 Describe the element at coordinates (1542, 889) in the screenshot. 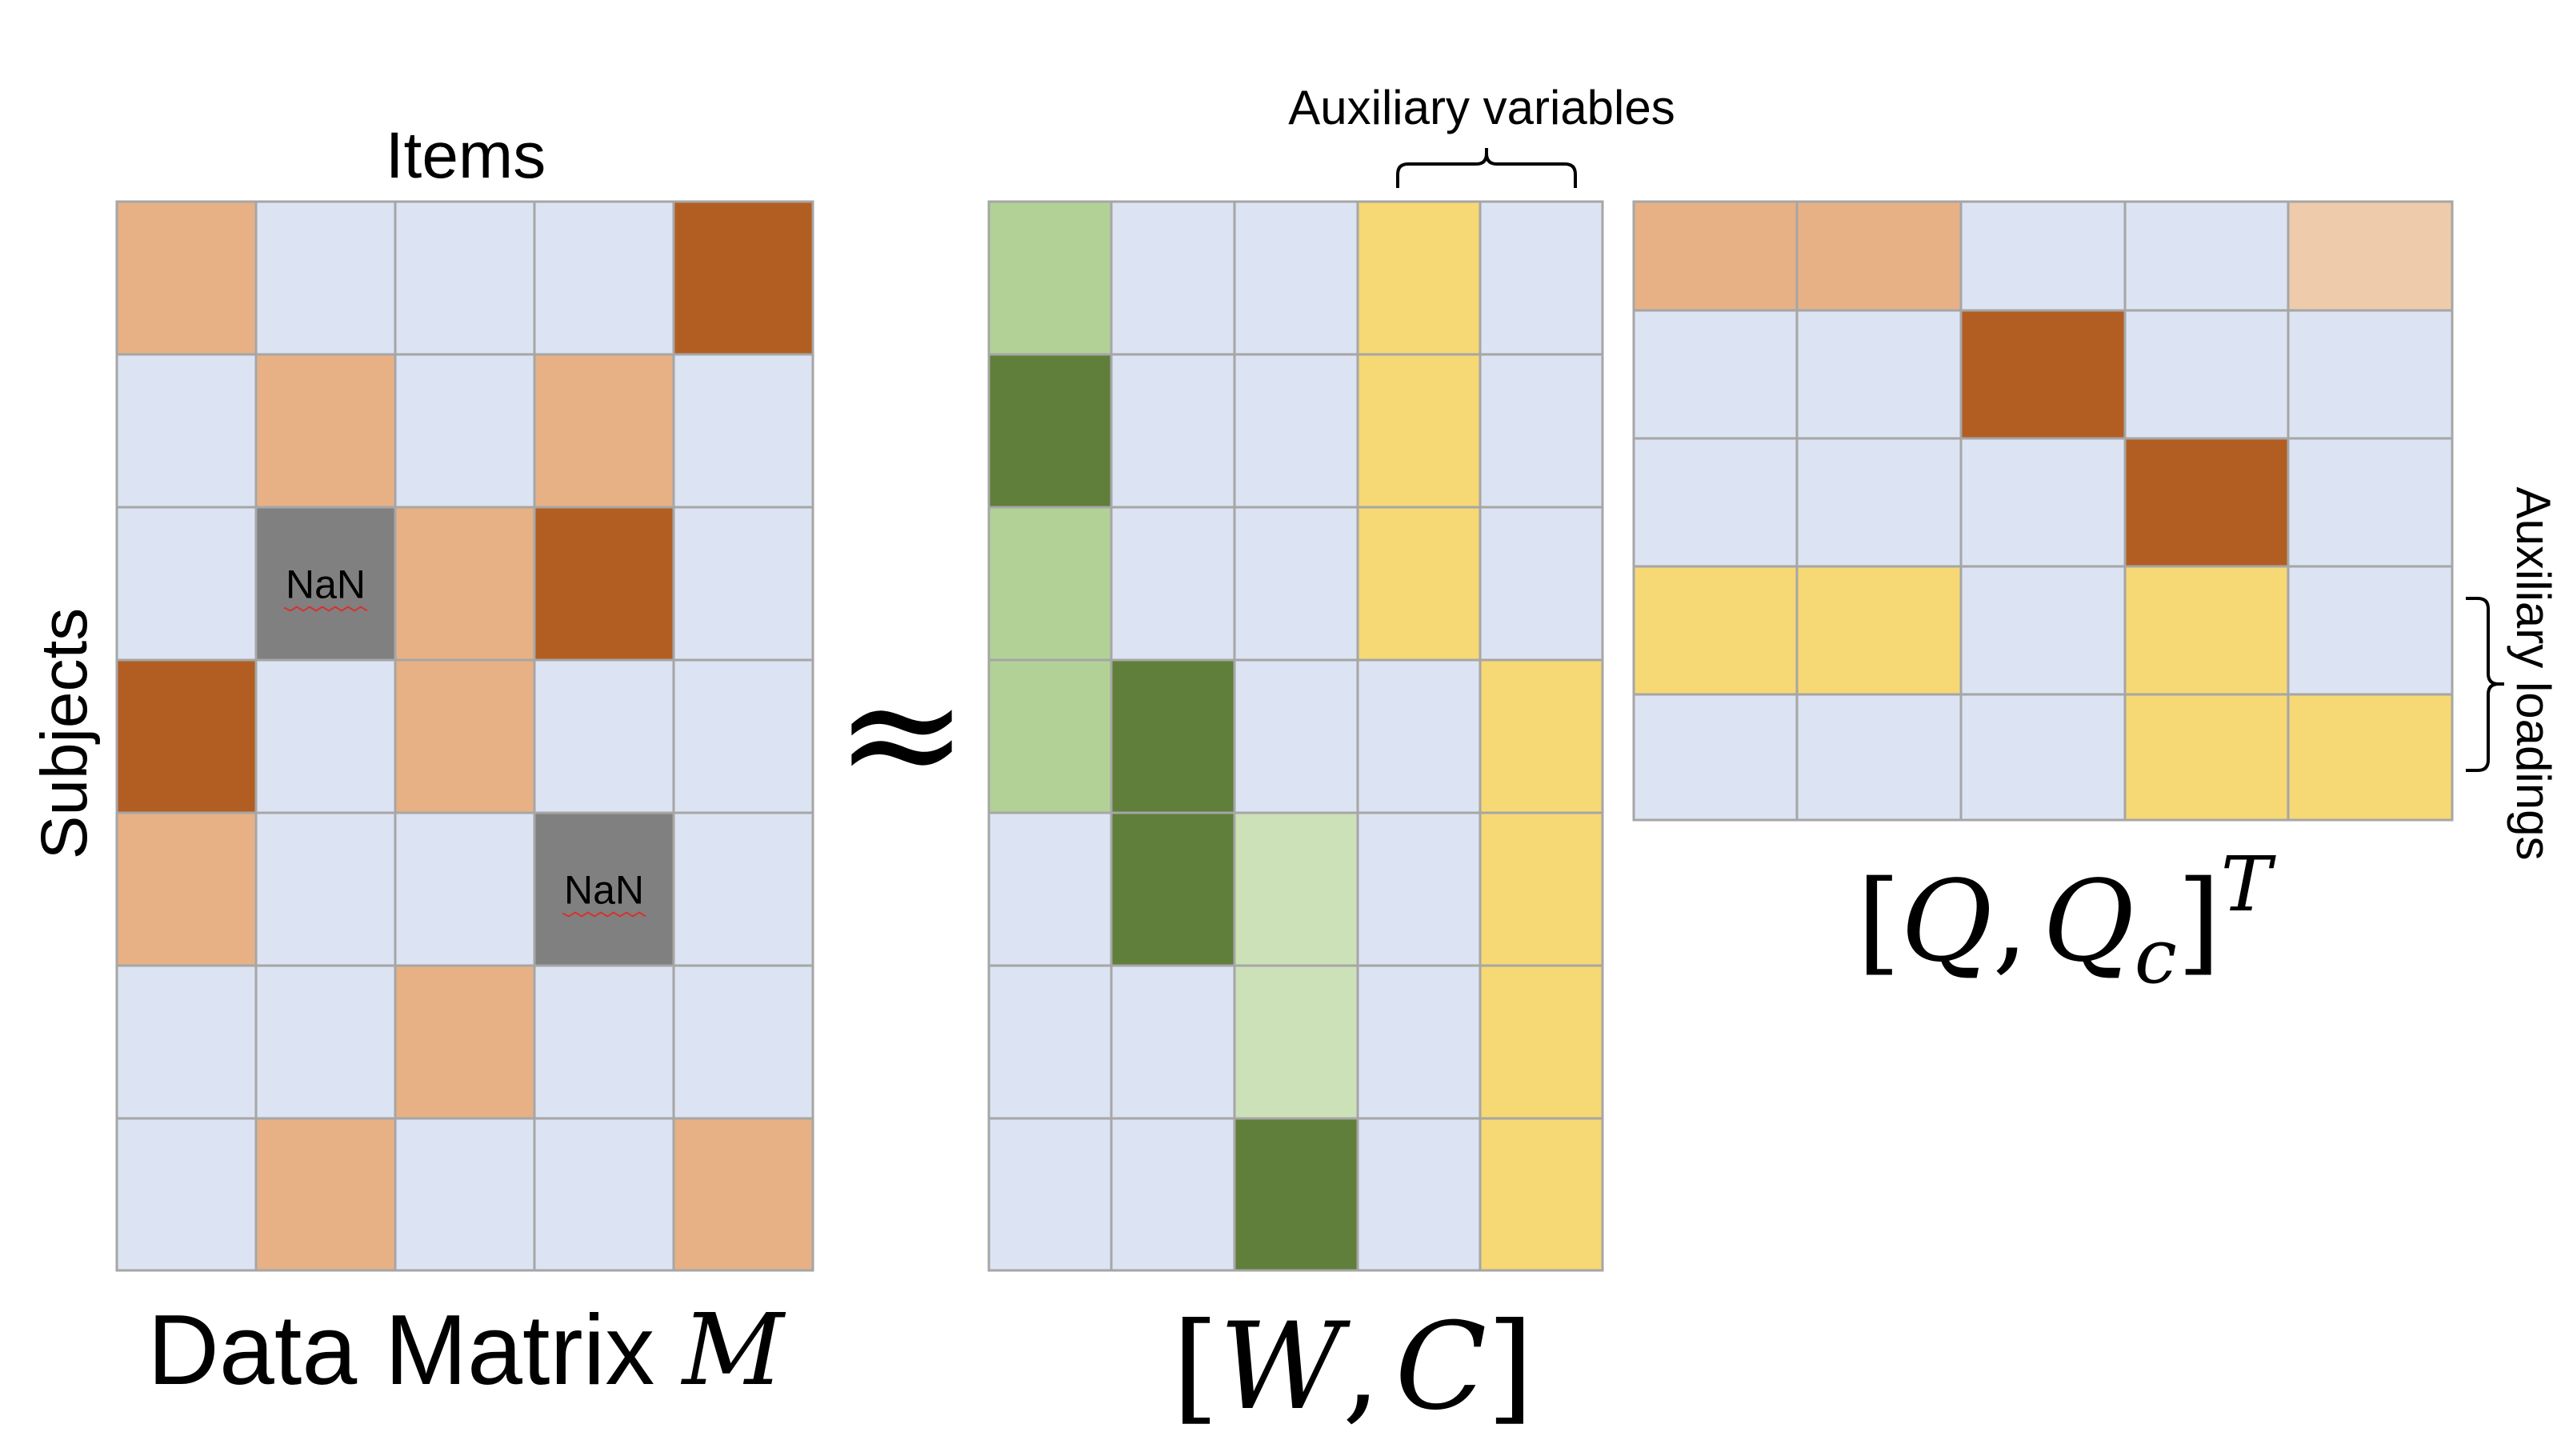

I see `wc-cell-r5-c5` at that location.